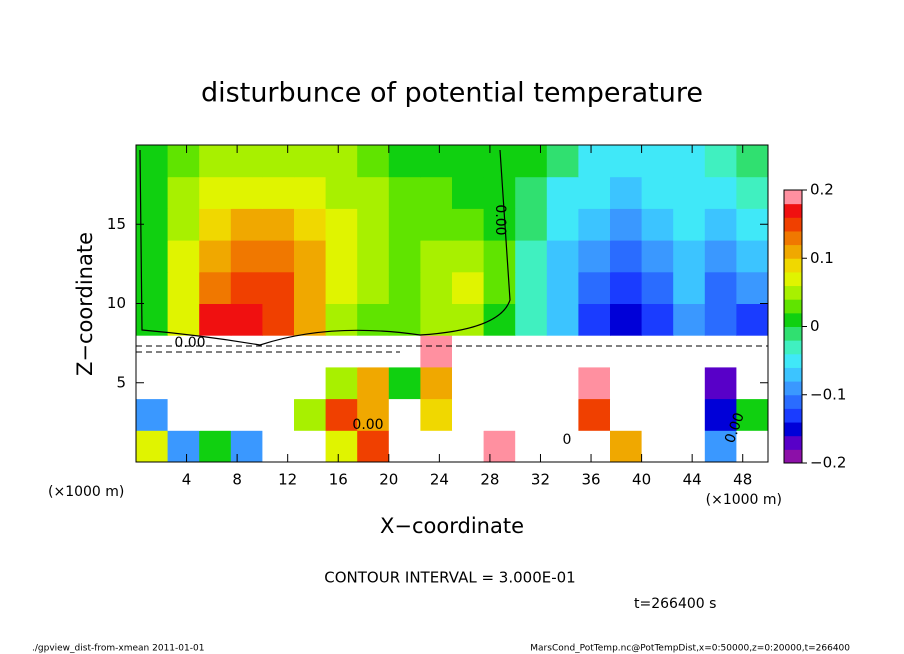  Describe the element at coordinates (325, 247) in the screenshot. I see `contour-line` at that location.